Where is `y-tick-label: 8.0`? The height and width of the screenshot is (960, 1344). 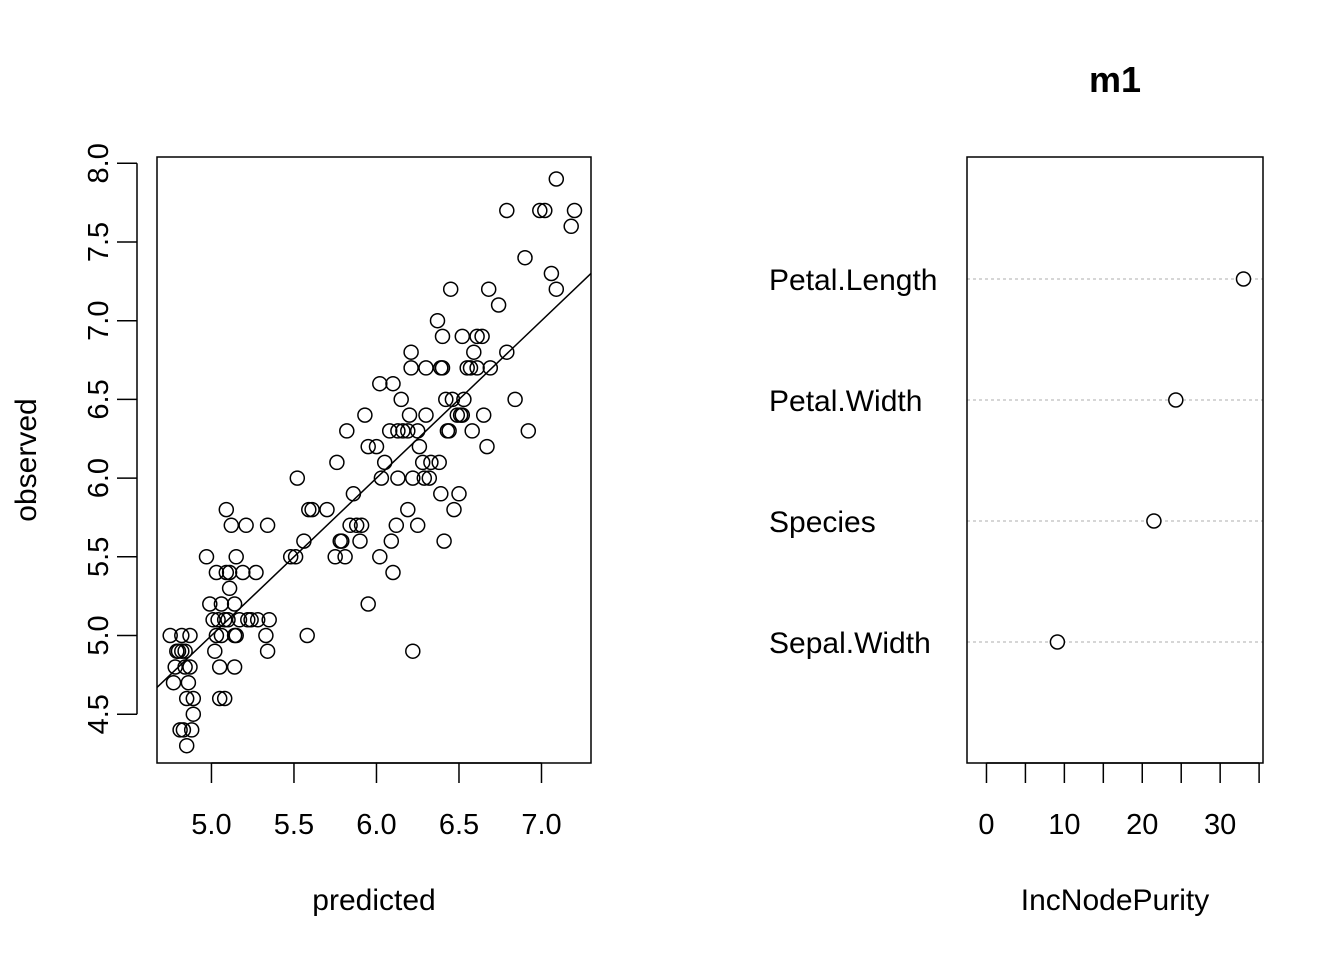
y-tick-label: 8.0 is located at coordinates (99, 163).